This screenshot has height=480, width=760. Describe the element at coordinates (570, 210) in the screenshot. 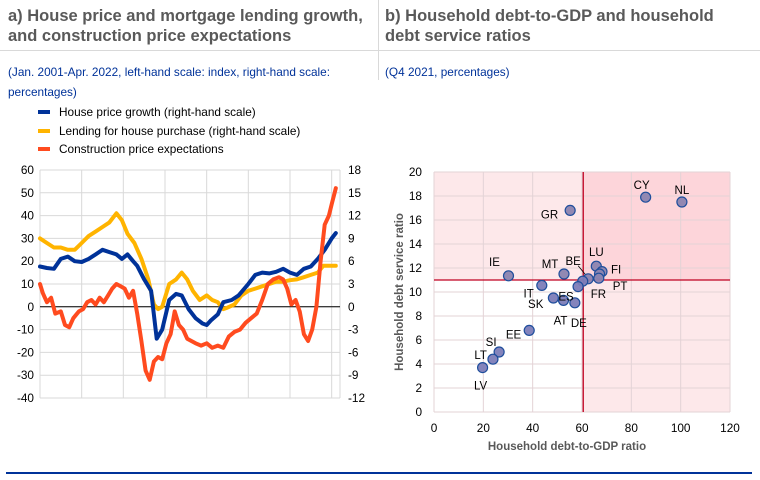

I see `scatter-point-gr` at that location.